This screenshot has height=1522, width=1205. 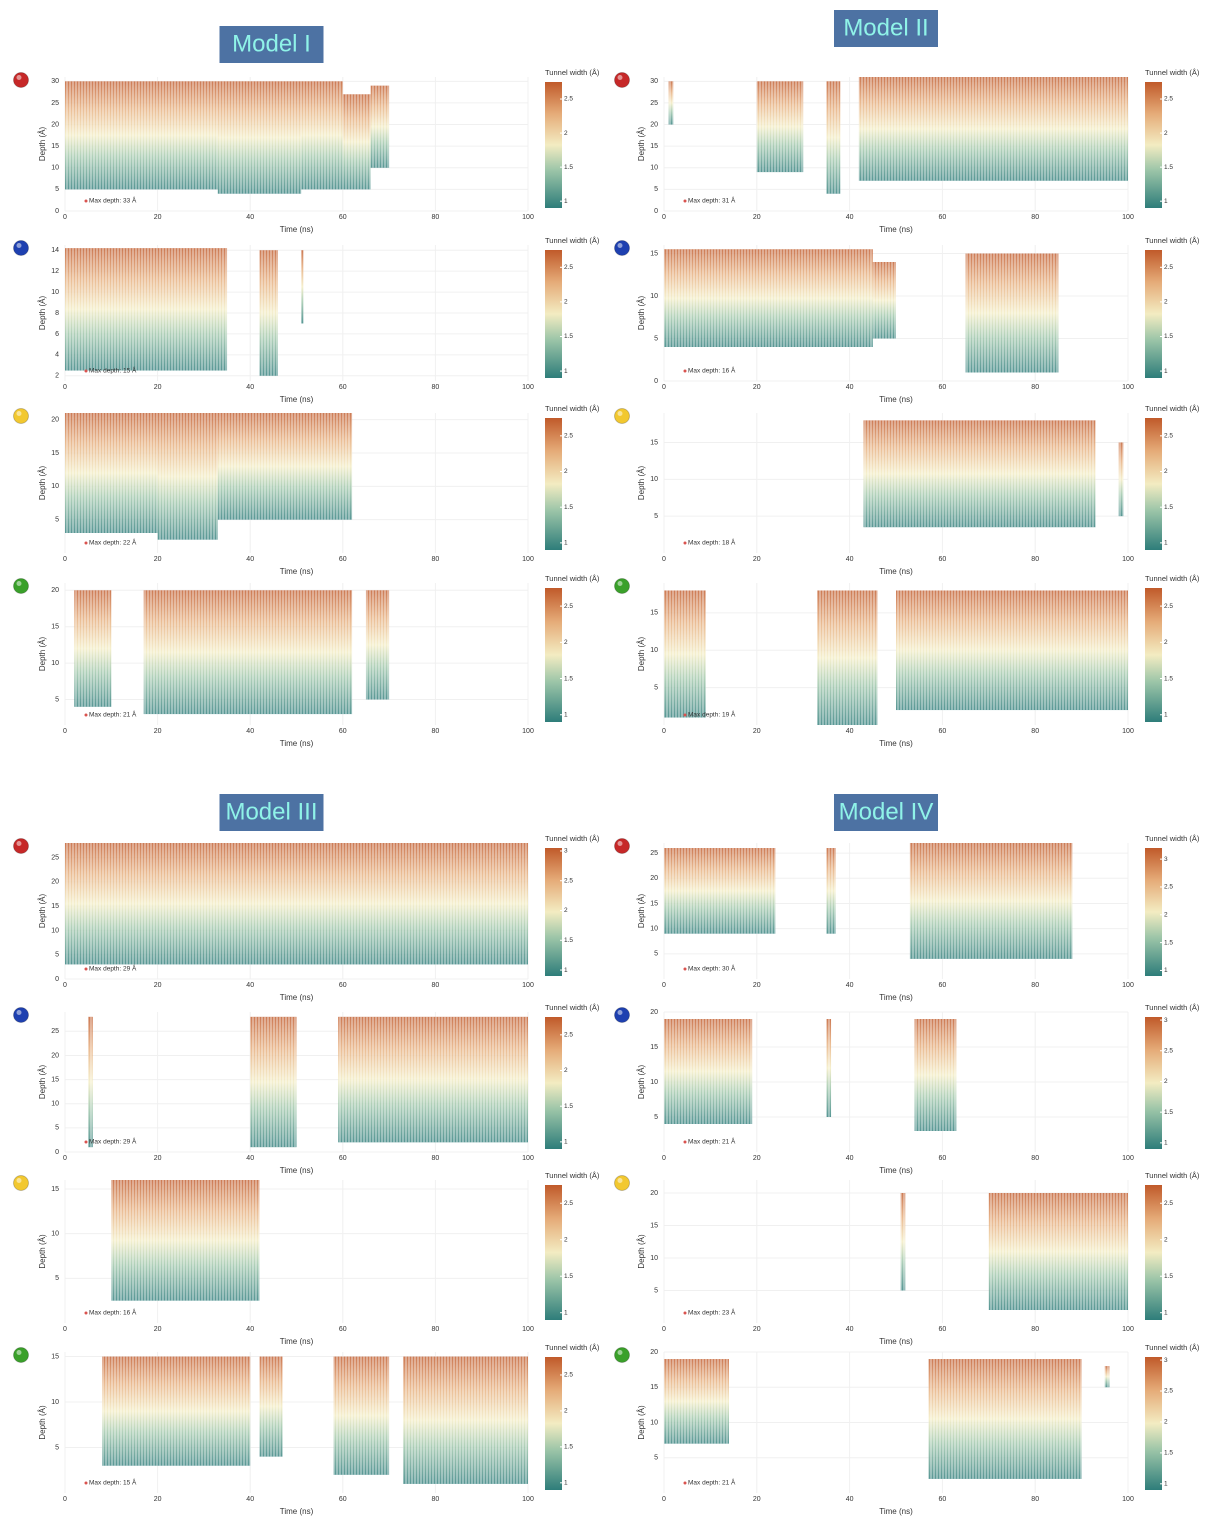 What do you see at coordinates (886, 811) in the screenshot?
I see `model-title: Model IV` at bounding box center [886, 811].